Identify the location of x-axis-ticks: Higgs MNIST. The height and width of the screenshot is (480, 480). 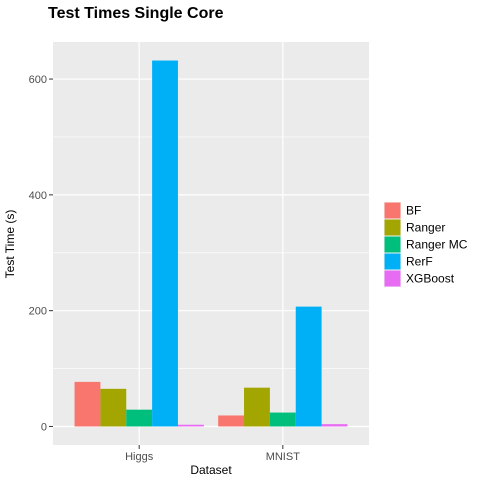
(212, 454).